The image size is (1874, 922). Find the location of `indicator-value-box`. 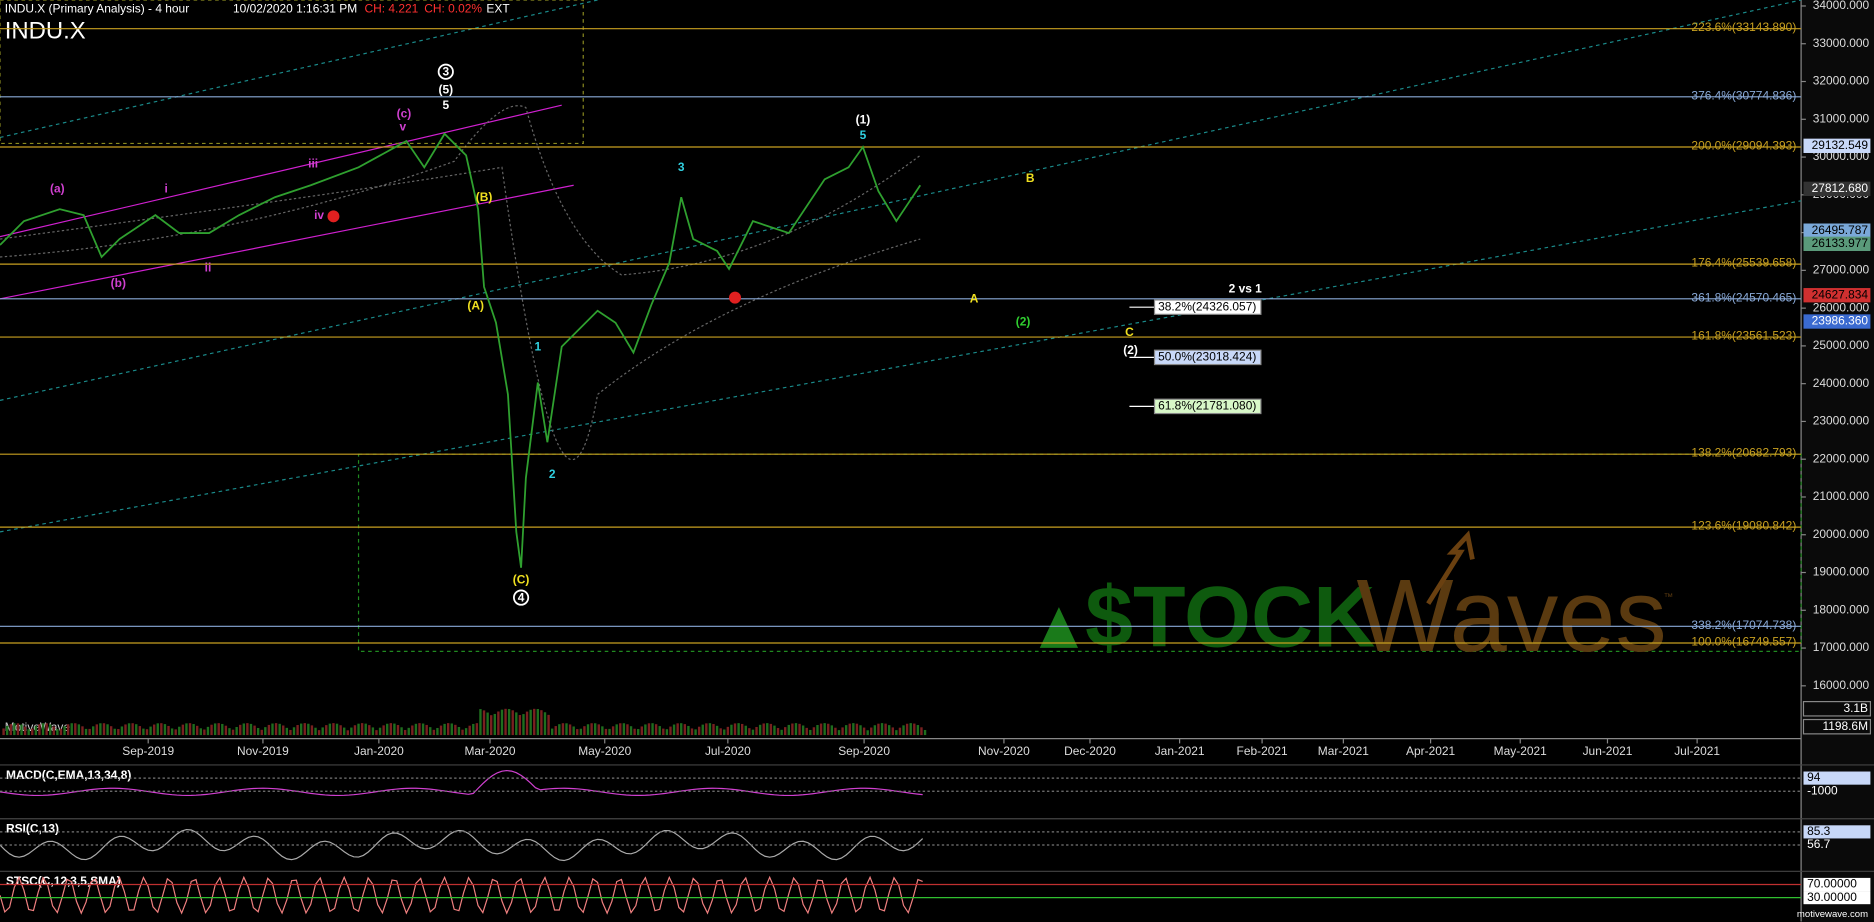

indicator-value-box is located at coordinates (1837, 832).